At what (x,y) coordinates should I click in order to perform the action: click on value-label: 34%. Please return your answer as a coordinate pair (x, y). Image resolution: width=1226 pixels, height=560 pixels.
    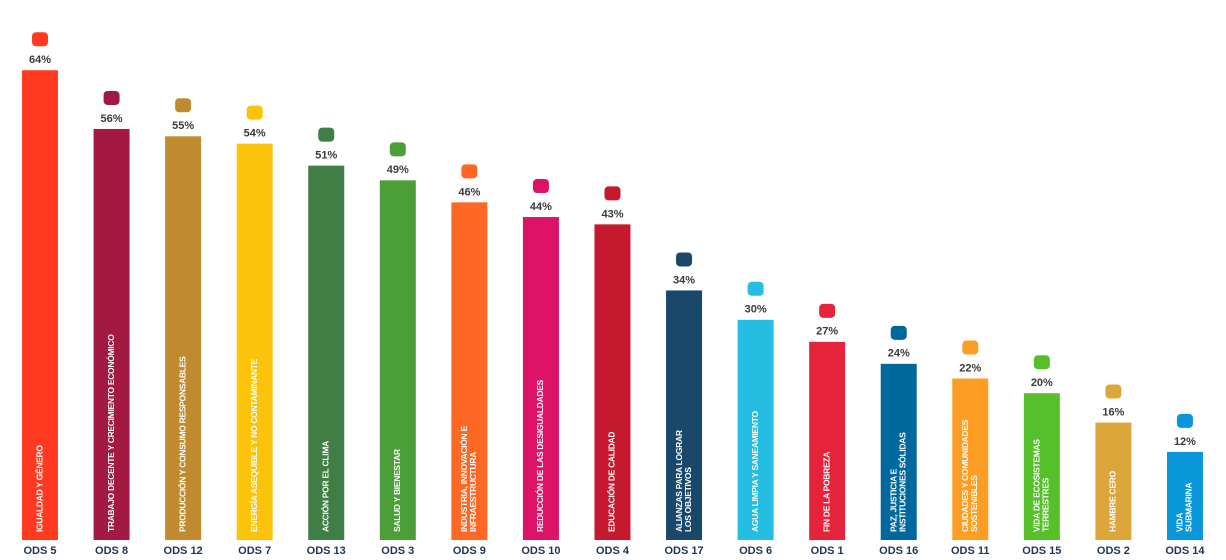
    Looking at the image, I should click on (684, 280).